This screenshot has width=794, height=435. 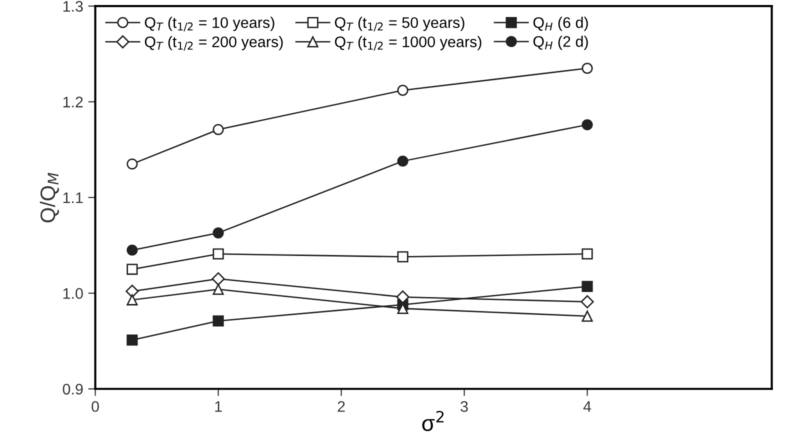 I want to click on y-tick-label: 0.9, so click(x=72, y=389).